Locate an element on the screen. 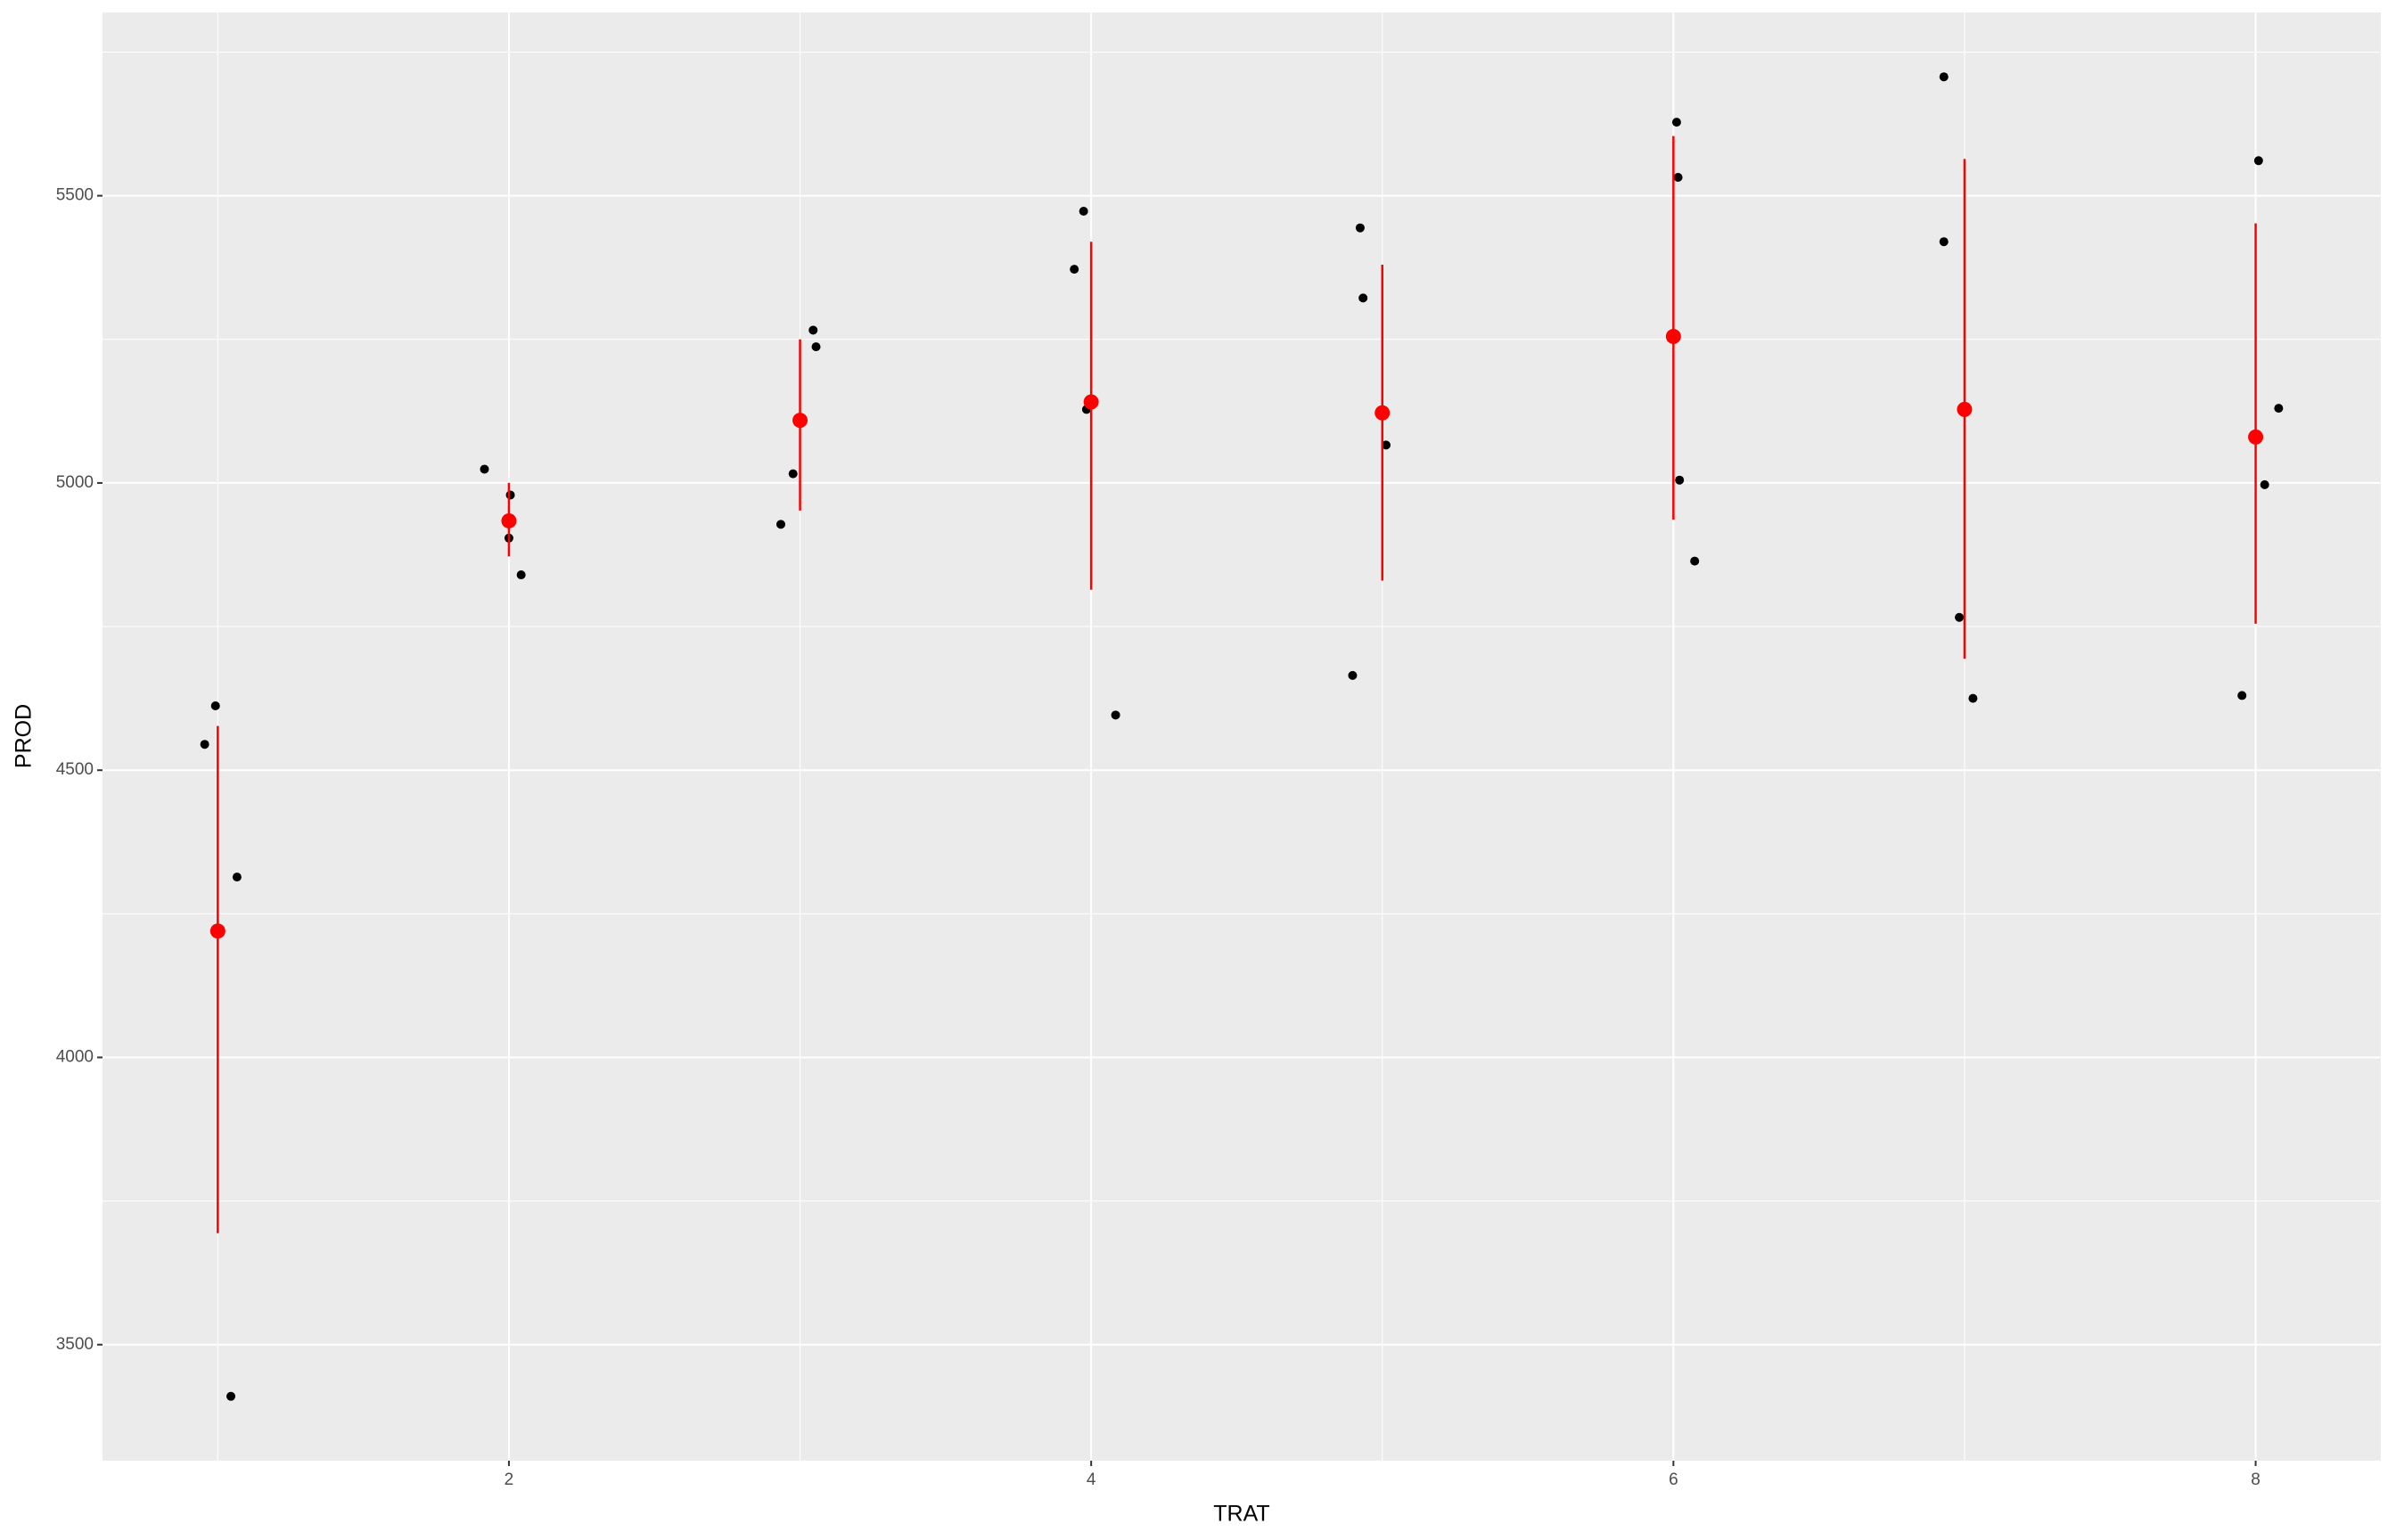 This screenshot has height=1540, width=2396. x-tick-label: 6 is located at coordinates (1673, 1479).